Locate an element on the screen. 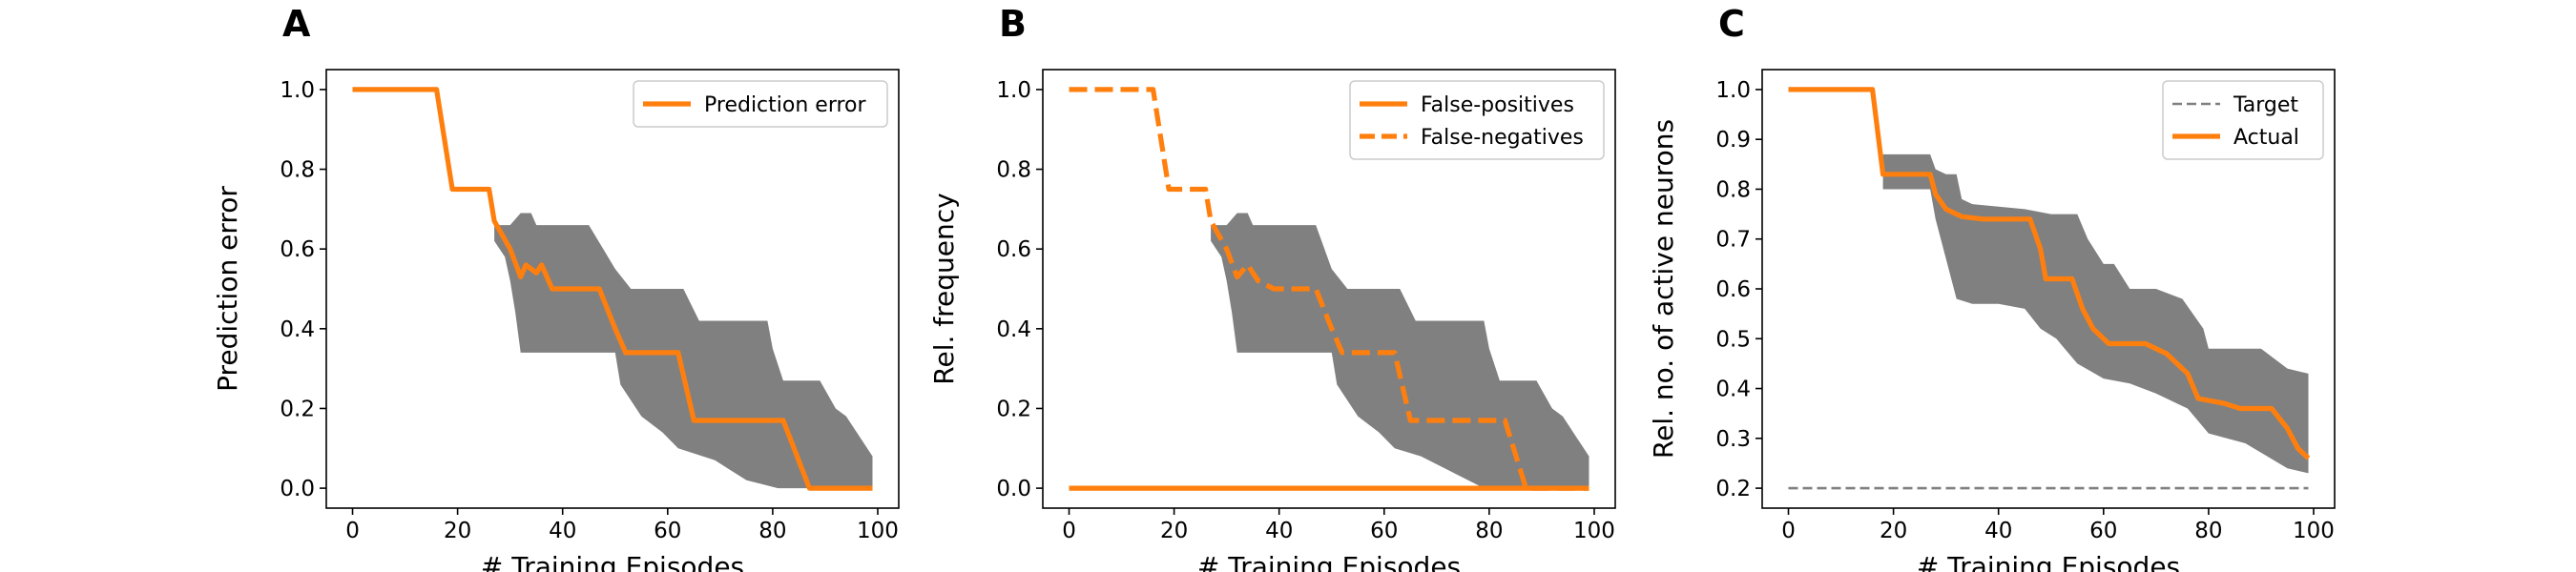  legend-label: Prediction error is located at coordinates (785, 105).